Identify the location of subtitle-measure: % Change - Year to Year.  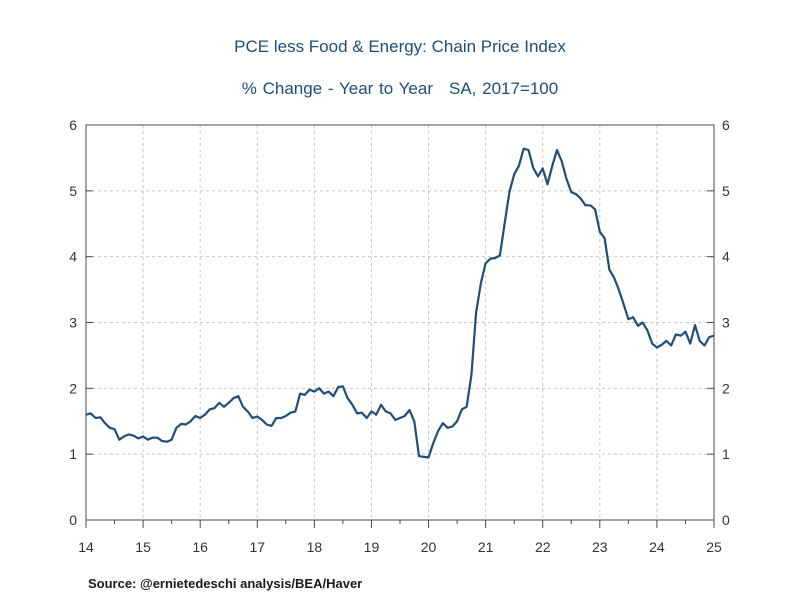
(337, 88).